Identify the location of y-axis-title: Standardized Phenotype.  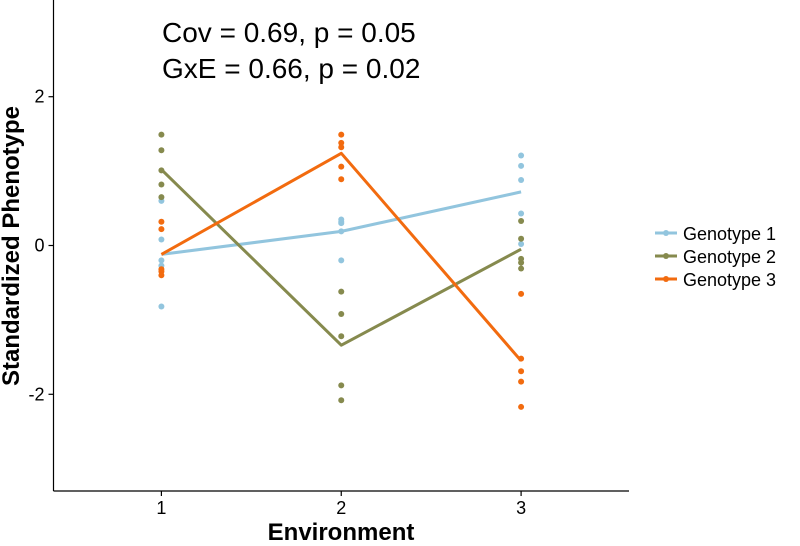
(12, 246).